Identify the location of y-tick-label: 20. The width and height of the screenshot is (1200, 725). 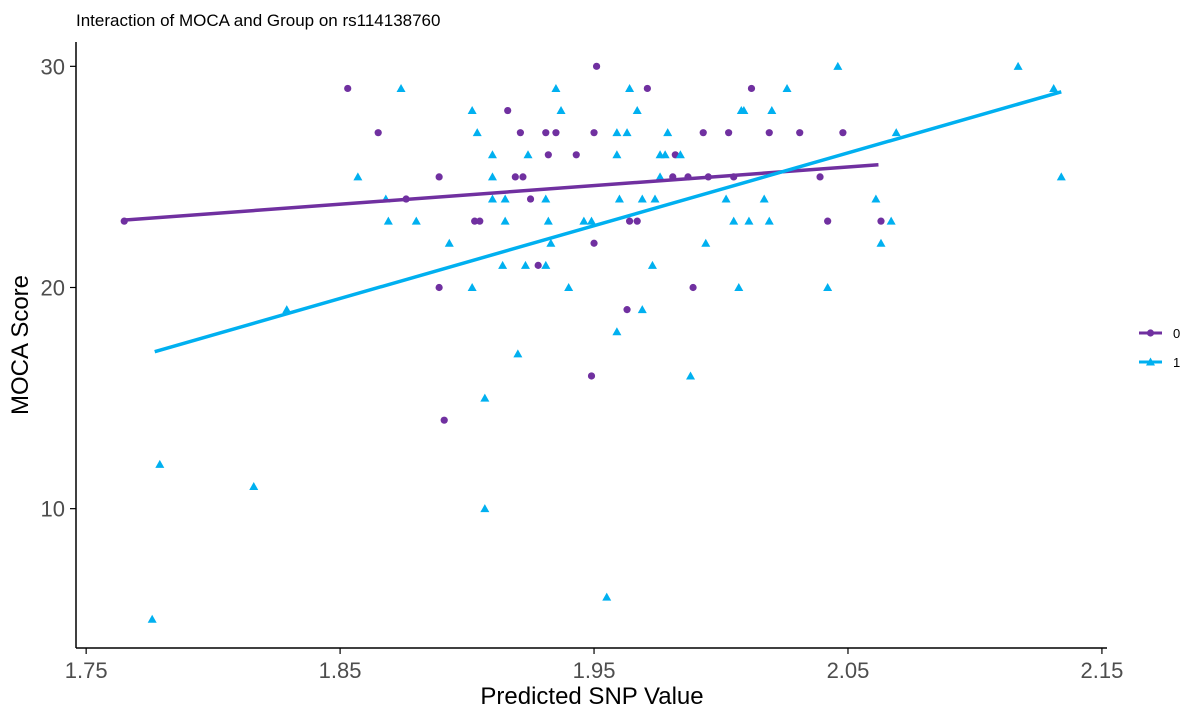
(53, 287).